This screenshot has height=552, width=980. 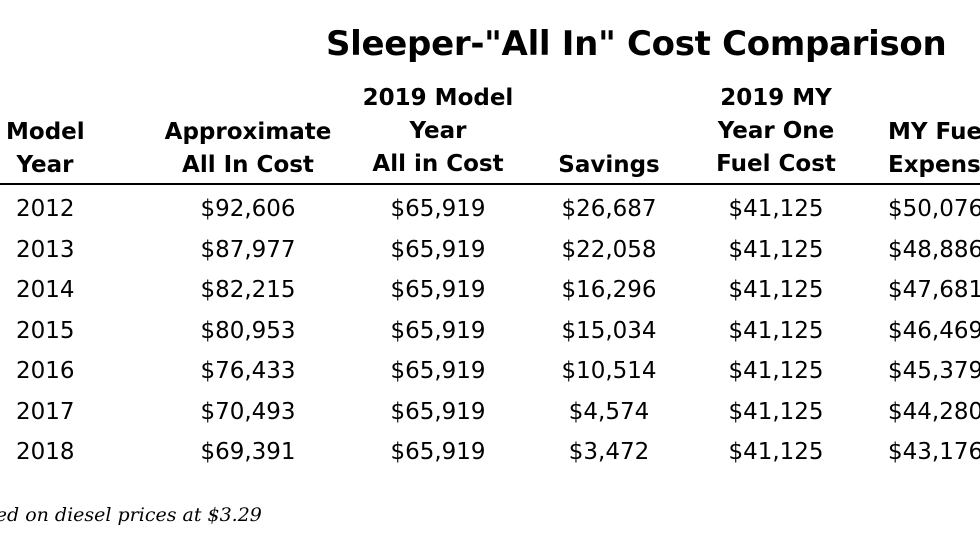 I want to click on header-fuel-expense: MY Fue Expense, so click(x=934, y=149).